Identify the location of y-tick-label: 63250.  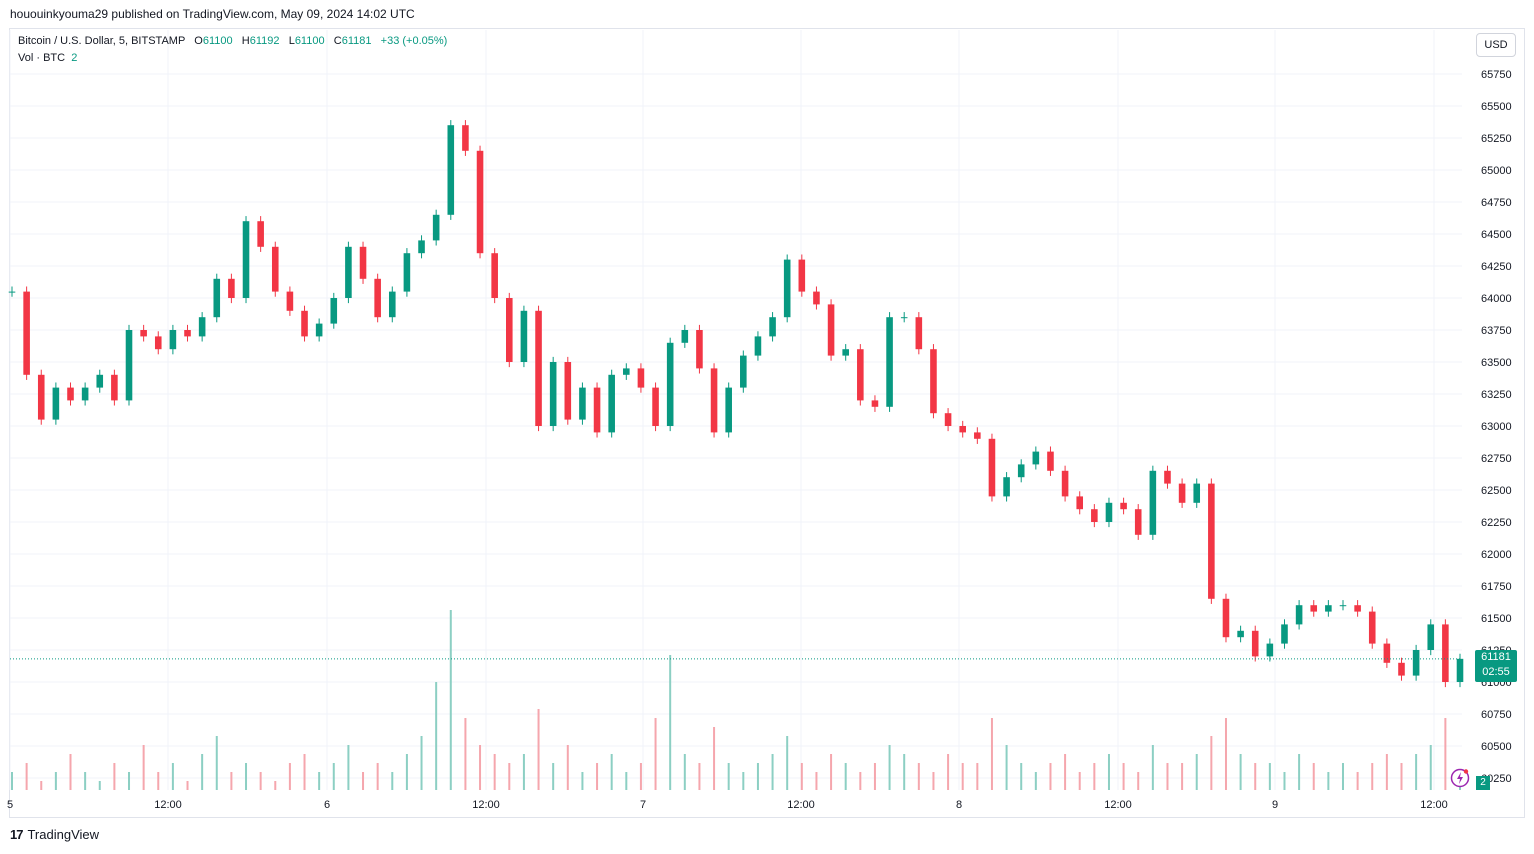
(1496, 395).